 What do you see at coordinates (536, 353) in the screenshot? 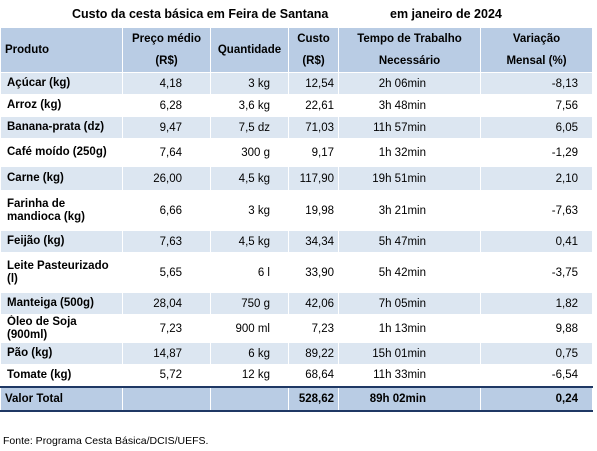
I see `cell-variacao: 0,75` at bounding box center [536, 353].